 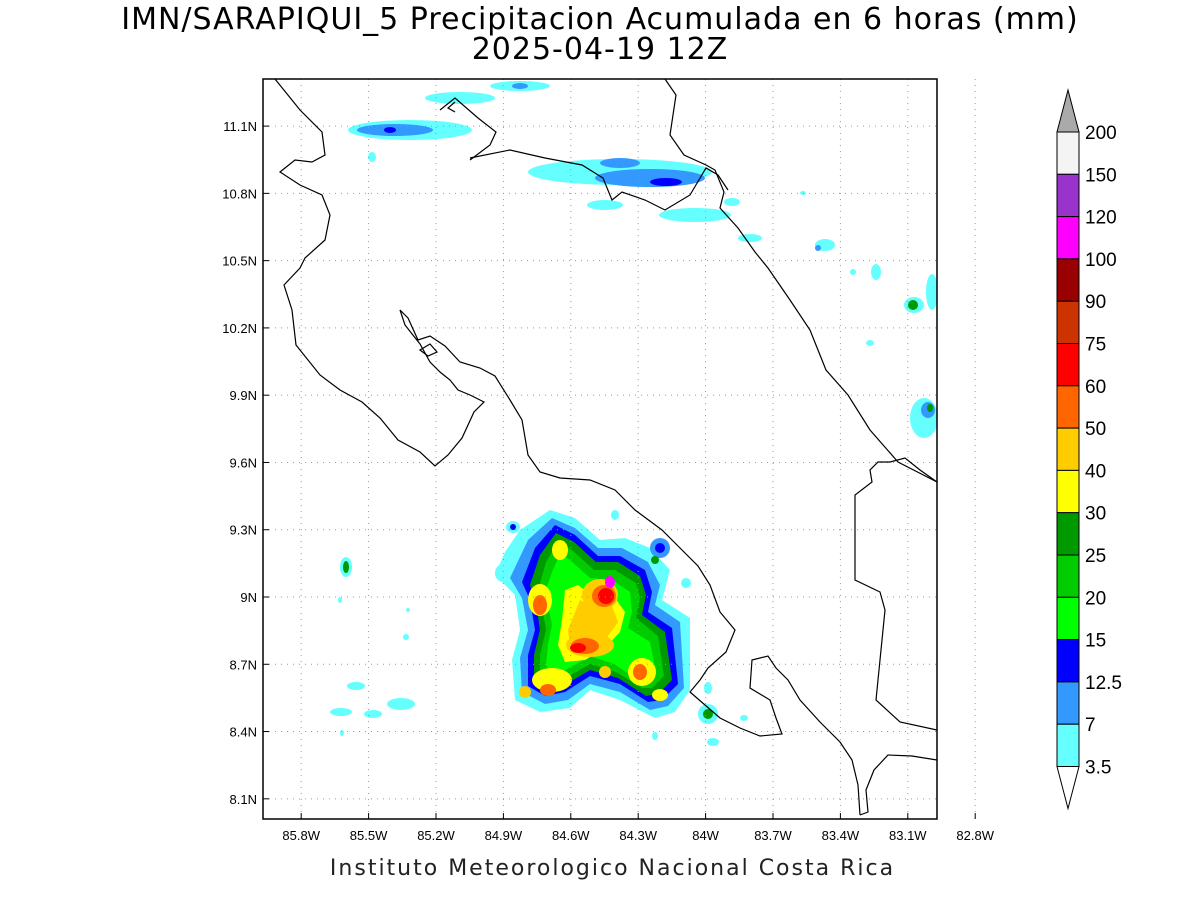 What do you see at coordinates (600, 49) in the screenshot?
I see `map-subtitle: 2025-04-19 12Z` at bounding box center [600, 49].